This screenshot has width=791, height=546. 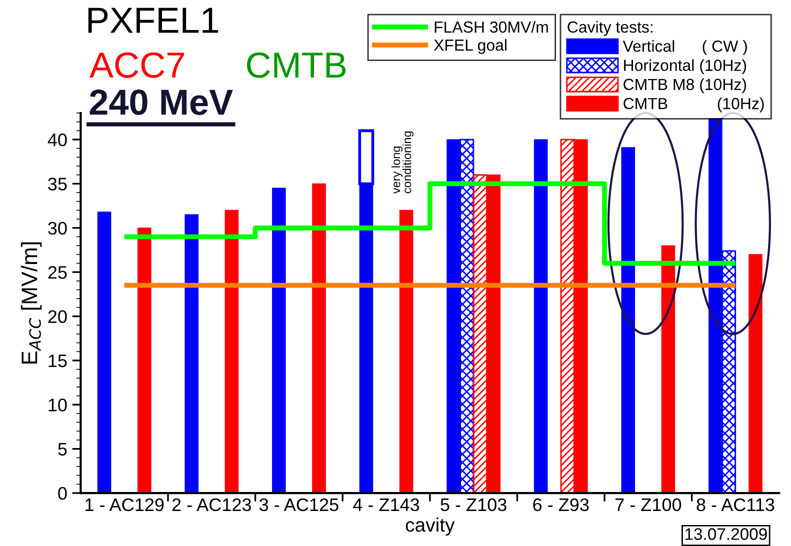 What do you see at coordinates (296, 65) in the screenshot?
I see `text: CMTB` at bounding box center [296, 65].